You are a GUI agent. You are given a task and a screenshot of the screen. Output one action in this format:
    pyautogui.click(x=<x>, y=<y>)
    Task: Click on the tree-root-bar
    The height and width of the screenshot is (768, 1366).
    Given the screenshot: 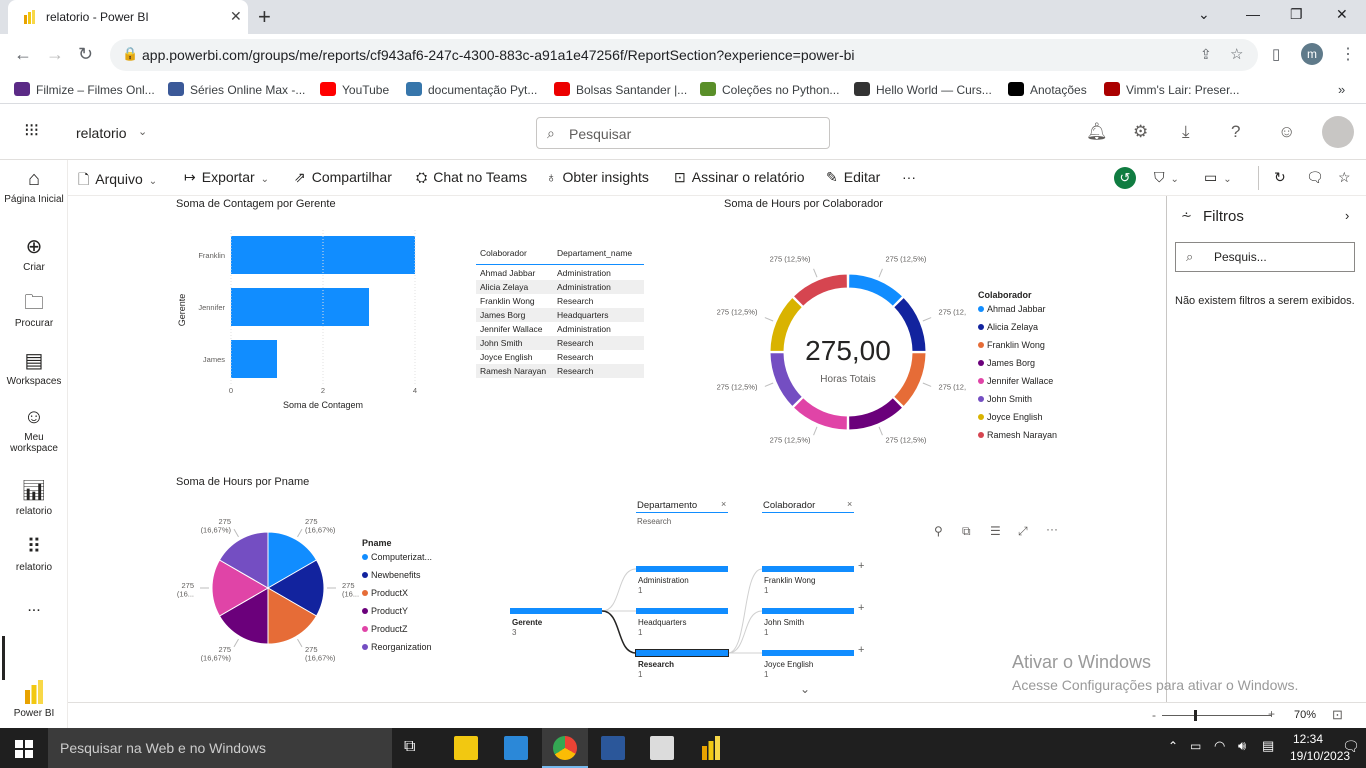 What is the action you would take?
    pyautogui.click(x=556, y=611)
    